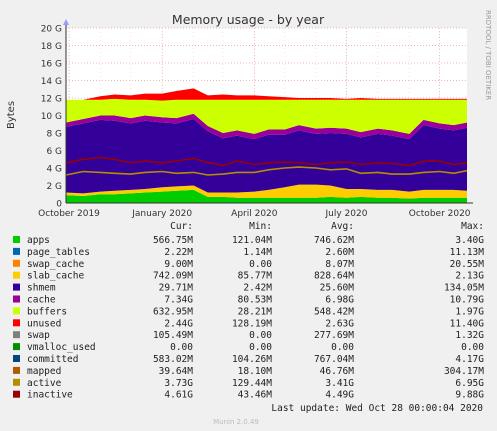  I want to click on legend-value-cur: 0.00, so click(181, 347).